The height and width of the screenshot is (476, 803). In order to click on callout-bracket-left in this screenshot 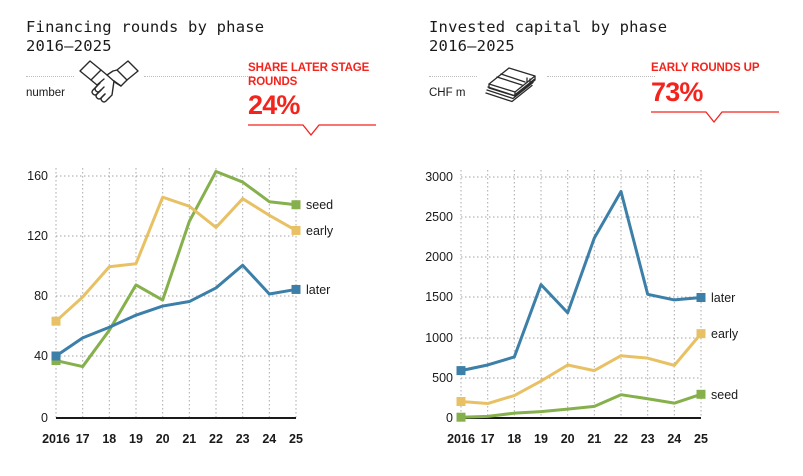, I will do `click(318, 132)`.